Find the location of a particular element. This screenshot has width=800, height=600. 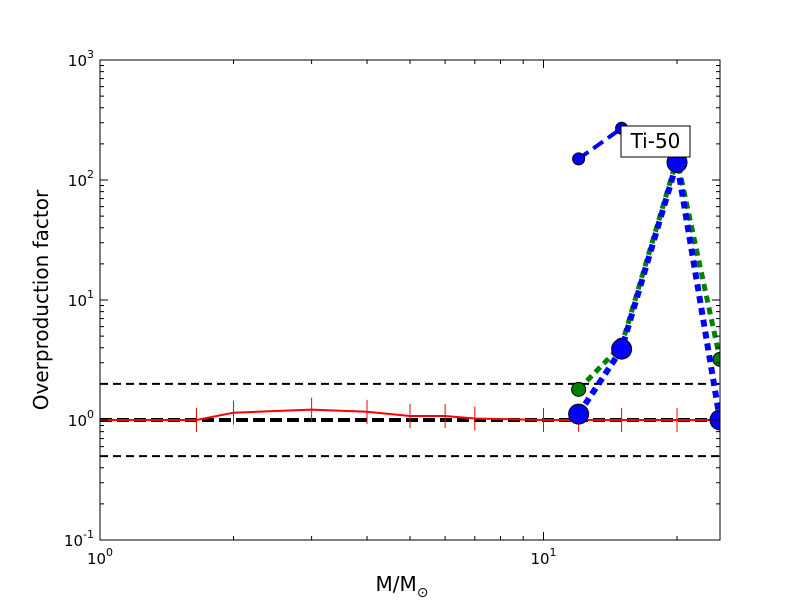

series-2-point is located at coordinates (579, 159).